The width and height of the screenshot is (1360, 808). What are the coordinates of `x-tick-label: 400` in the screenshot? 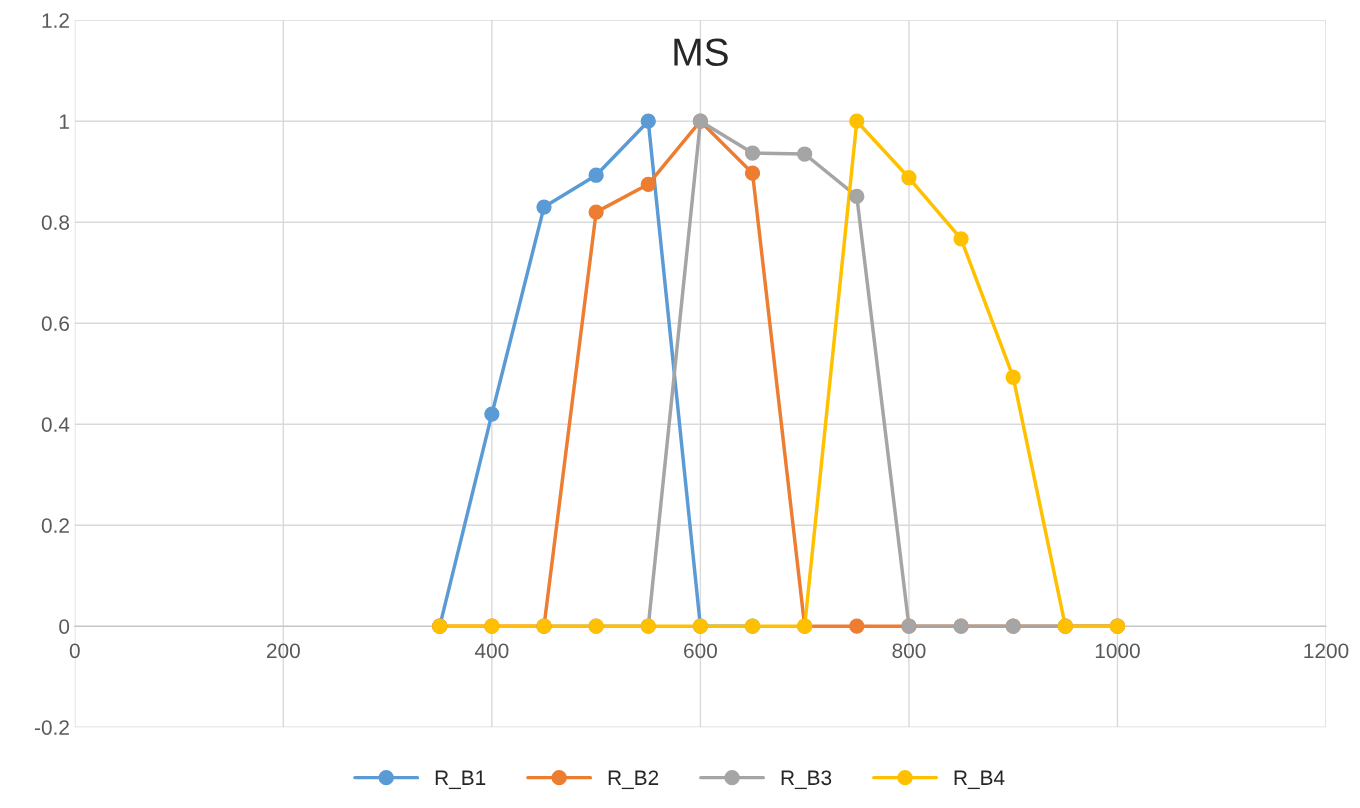 It's located at (491, 651).